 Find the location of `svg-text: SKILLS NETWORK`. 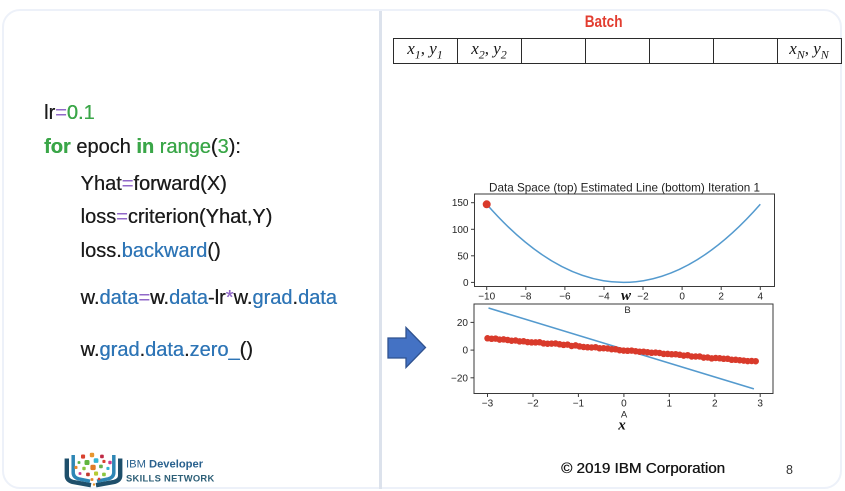

svg-text: SKILLS NETWORK is located at coordinates (170, 478).